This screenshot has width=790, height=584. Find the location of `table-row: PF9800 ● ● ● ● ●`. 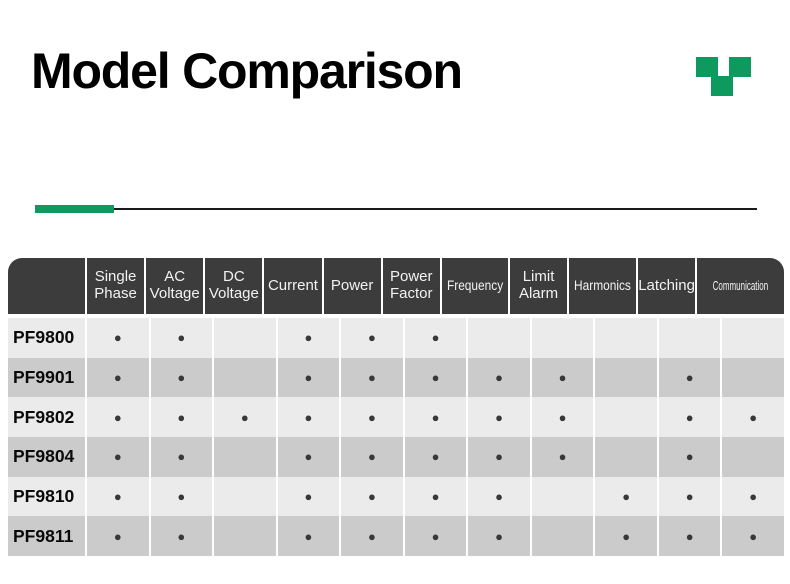

table-row: PF9800 ● ● ● ● ● is located at coordinates (396, 338).